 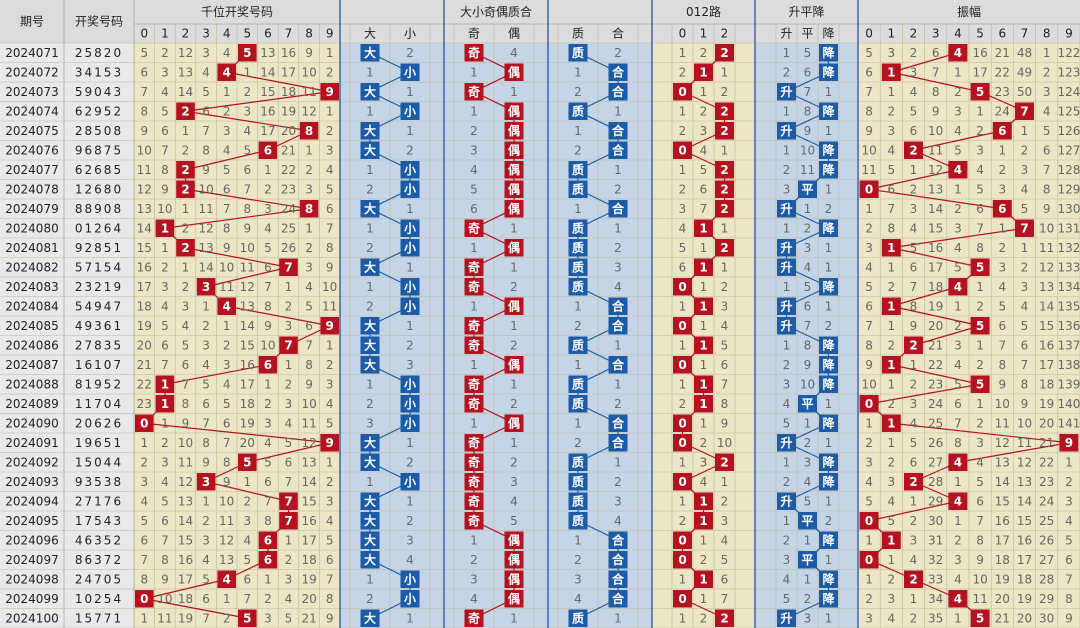 What do you see at coordinates (99, 482) in the screenshot?
I see `draw-number: 93538` at bounding box center [99, 482].